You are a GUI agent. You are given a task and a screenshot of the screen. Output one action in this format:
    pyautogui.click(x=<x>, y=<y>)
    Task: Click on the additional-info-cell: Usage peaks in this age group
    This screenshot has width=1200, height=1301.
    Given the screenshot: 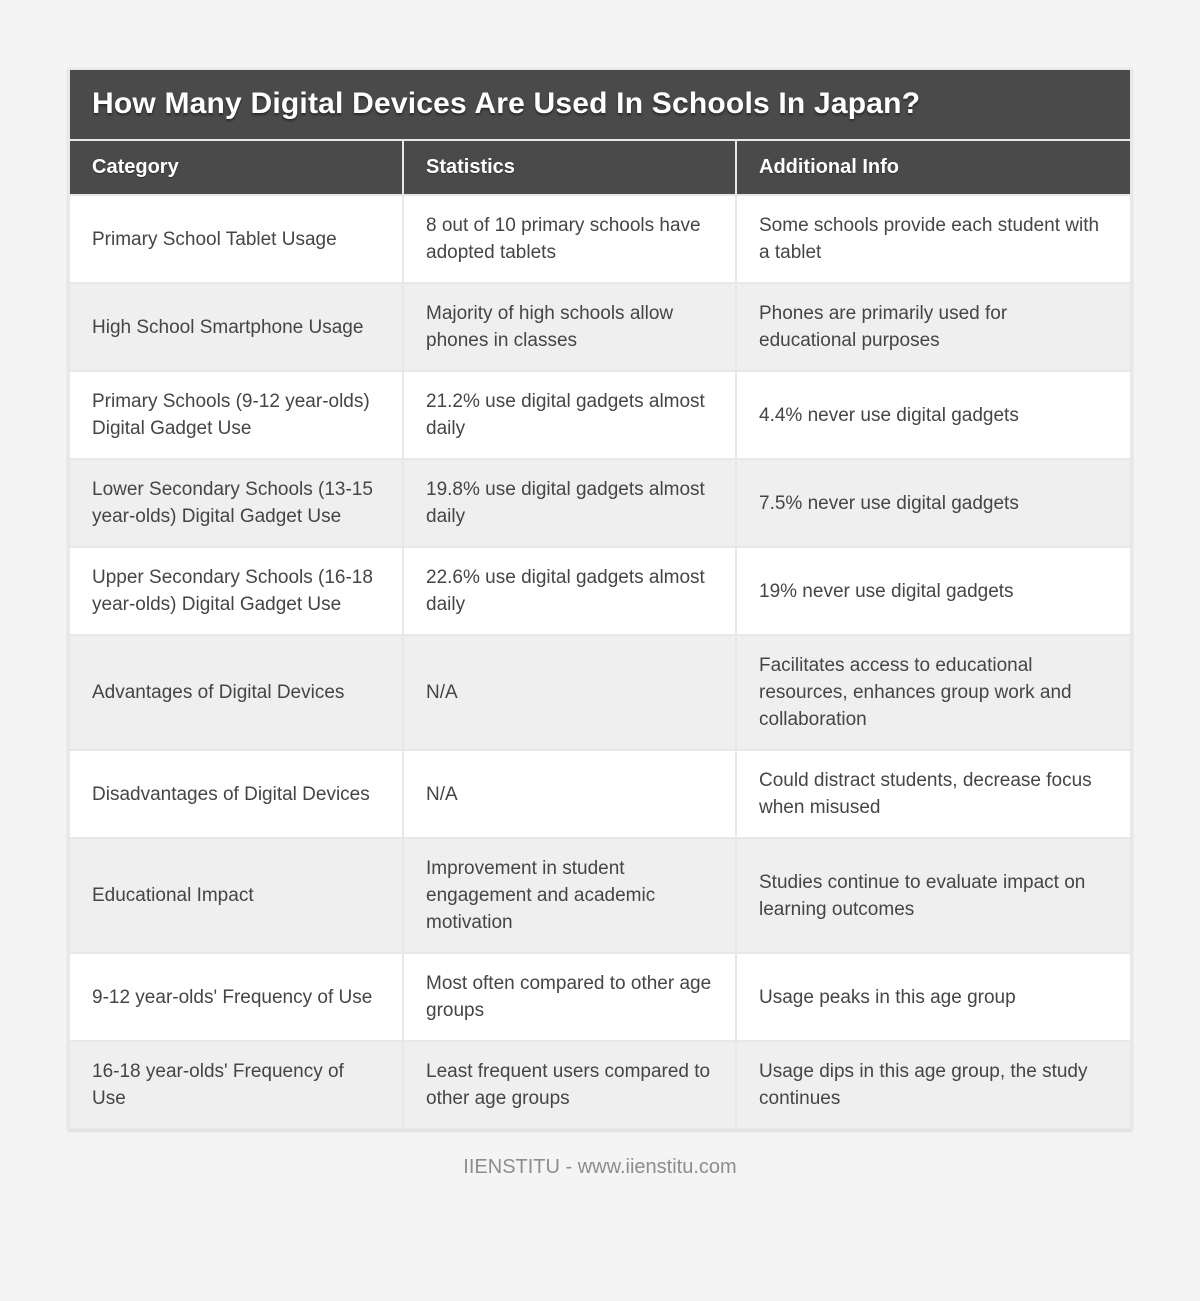 What is the action you would take?
    pyautogui.click(x=934, y=997)
    